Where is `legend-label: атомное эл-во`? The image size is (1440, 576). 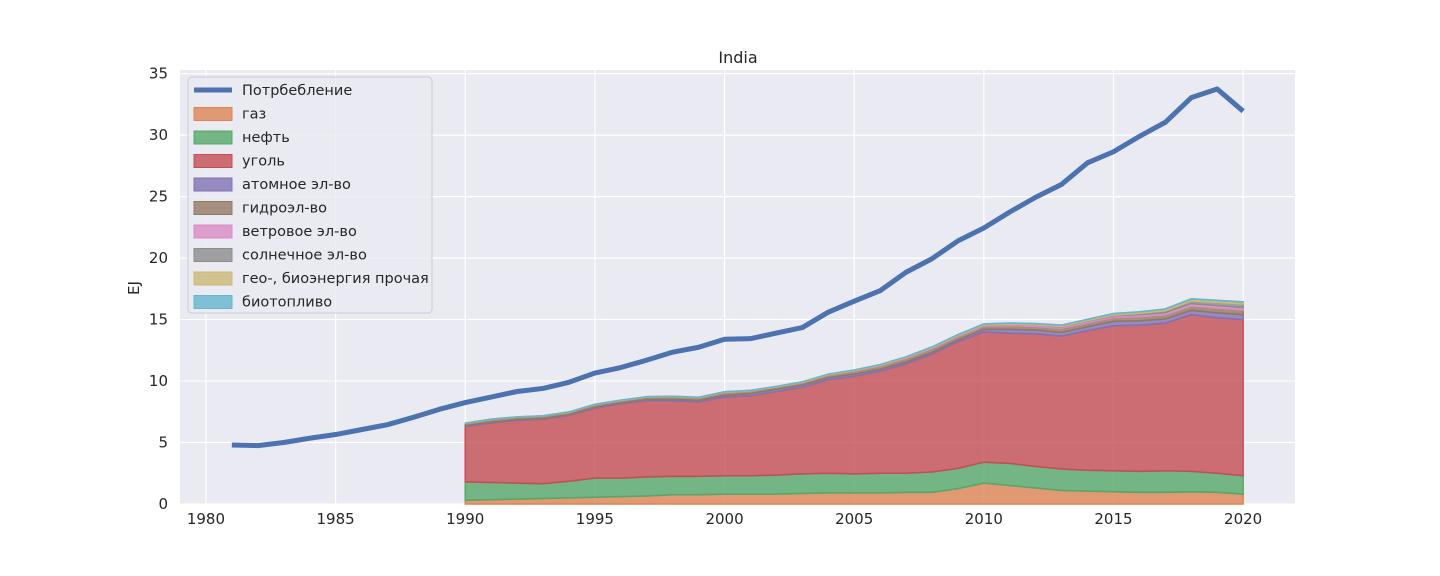
legend-label: атомное эл-во is located at coordinates (296, 185).